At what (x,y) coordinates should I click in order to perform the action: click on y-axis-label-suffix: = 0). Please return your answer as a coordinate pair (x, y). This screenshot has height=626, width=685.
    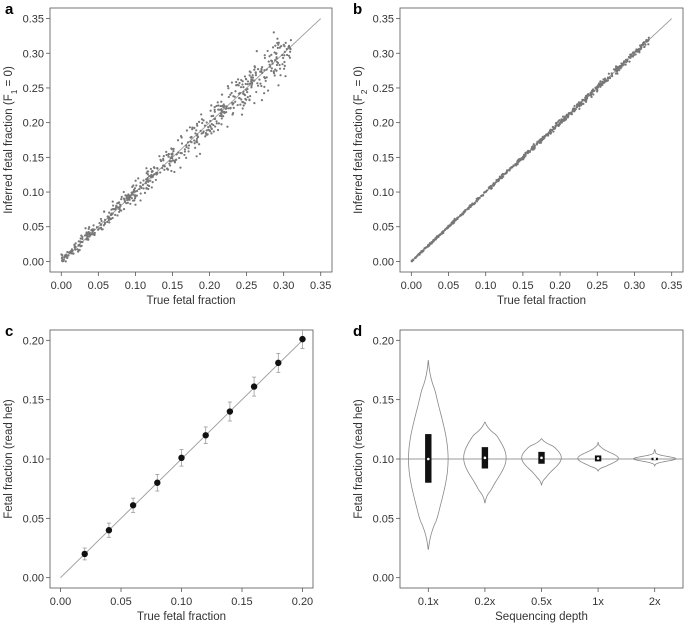
    Looking at the image, I should click on (9, 78).